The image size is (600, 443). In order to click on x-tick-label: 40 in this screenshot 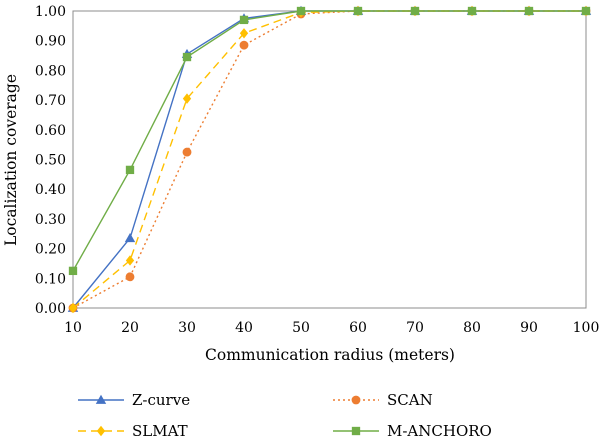, I will do `click(244, 328)`.